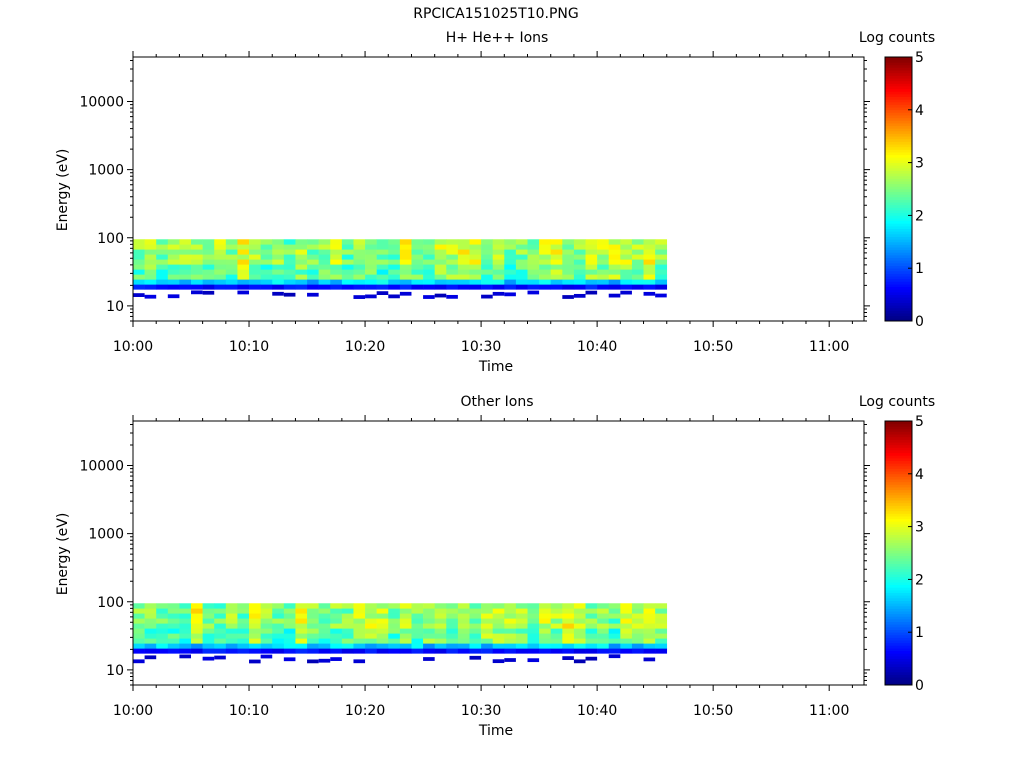 This screenshot has width=1024, height=768. What do you see at coordinates (897, 38) in the screenshot?
I see `colorbar-label: Log counts` at bounding box center [897, 38].